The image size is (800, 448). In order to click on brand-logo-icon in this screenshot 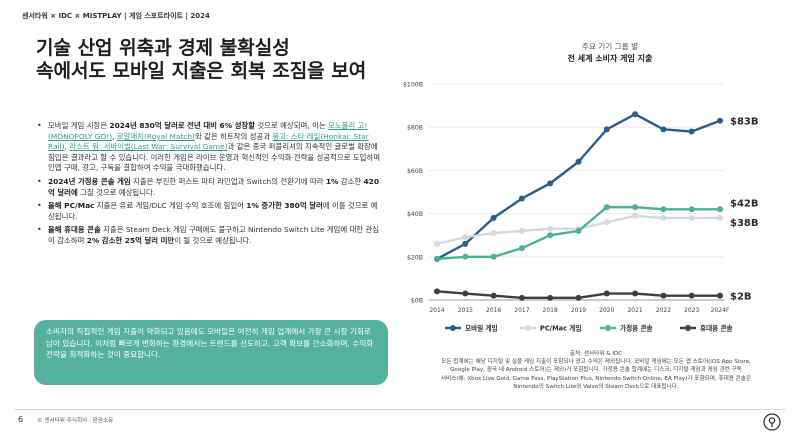, I will do `click(772, 422)`.